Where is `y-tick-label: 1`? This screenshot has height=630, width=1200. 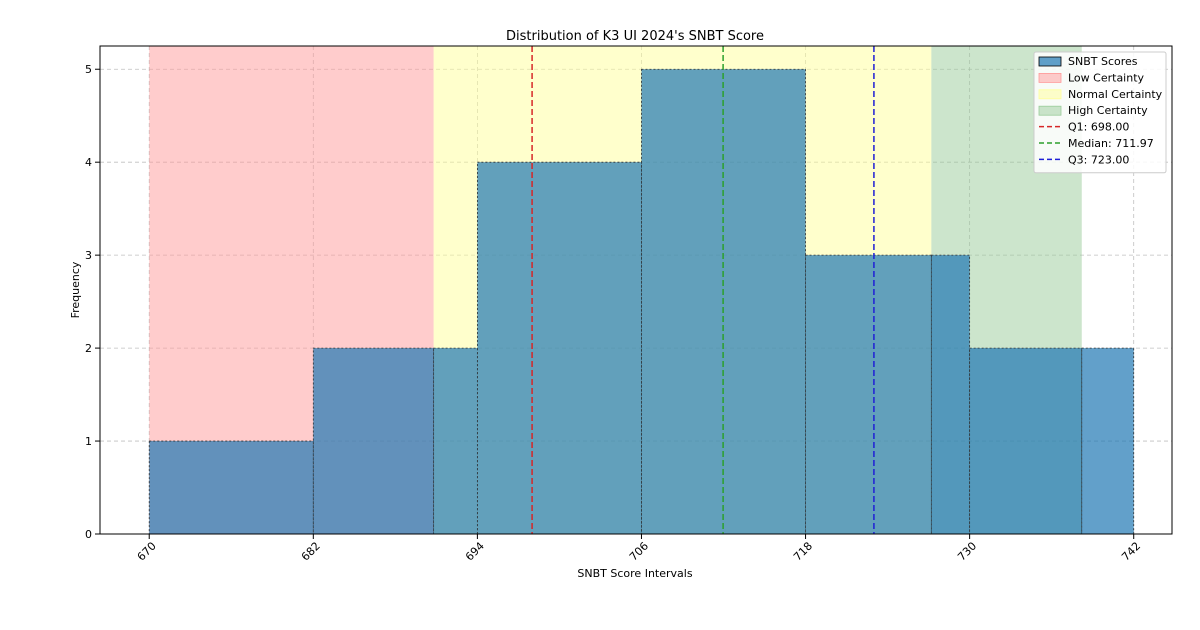 y-tick-label: 1 is located at coordinates (88, 441).